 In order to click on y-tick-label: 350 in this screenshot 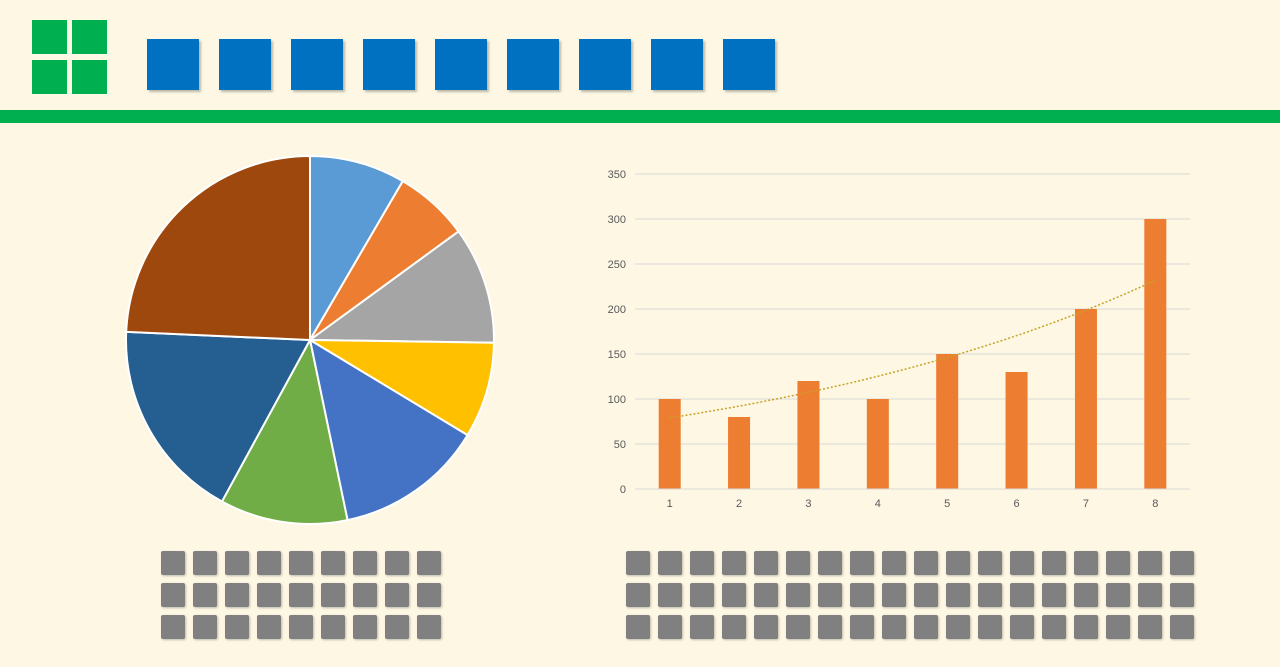, I will do `click(617, 175)`.